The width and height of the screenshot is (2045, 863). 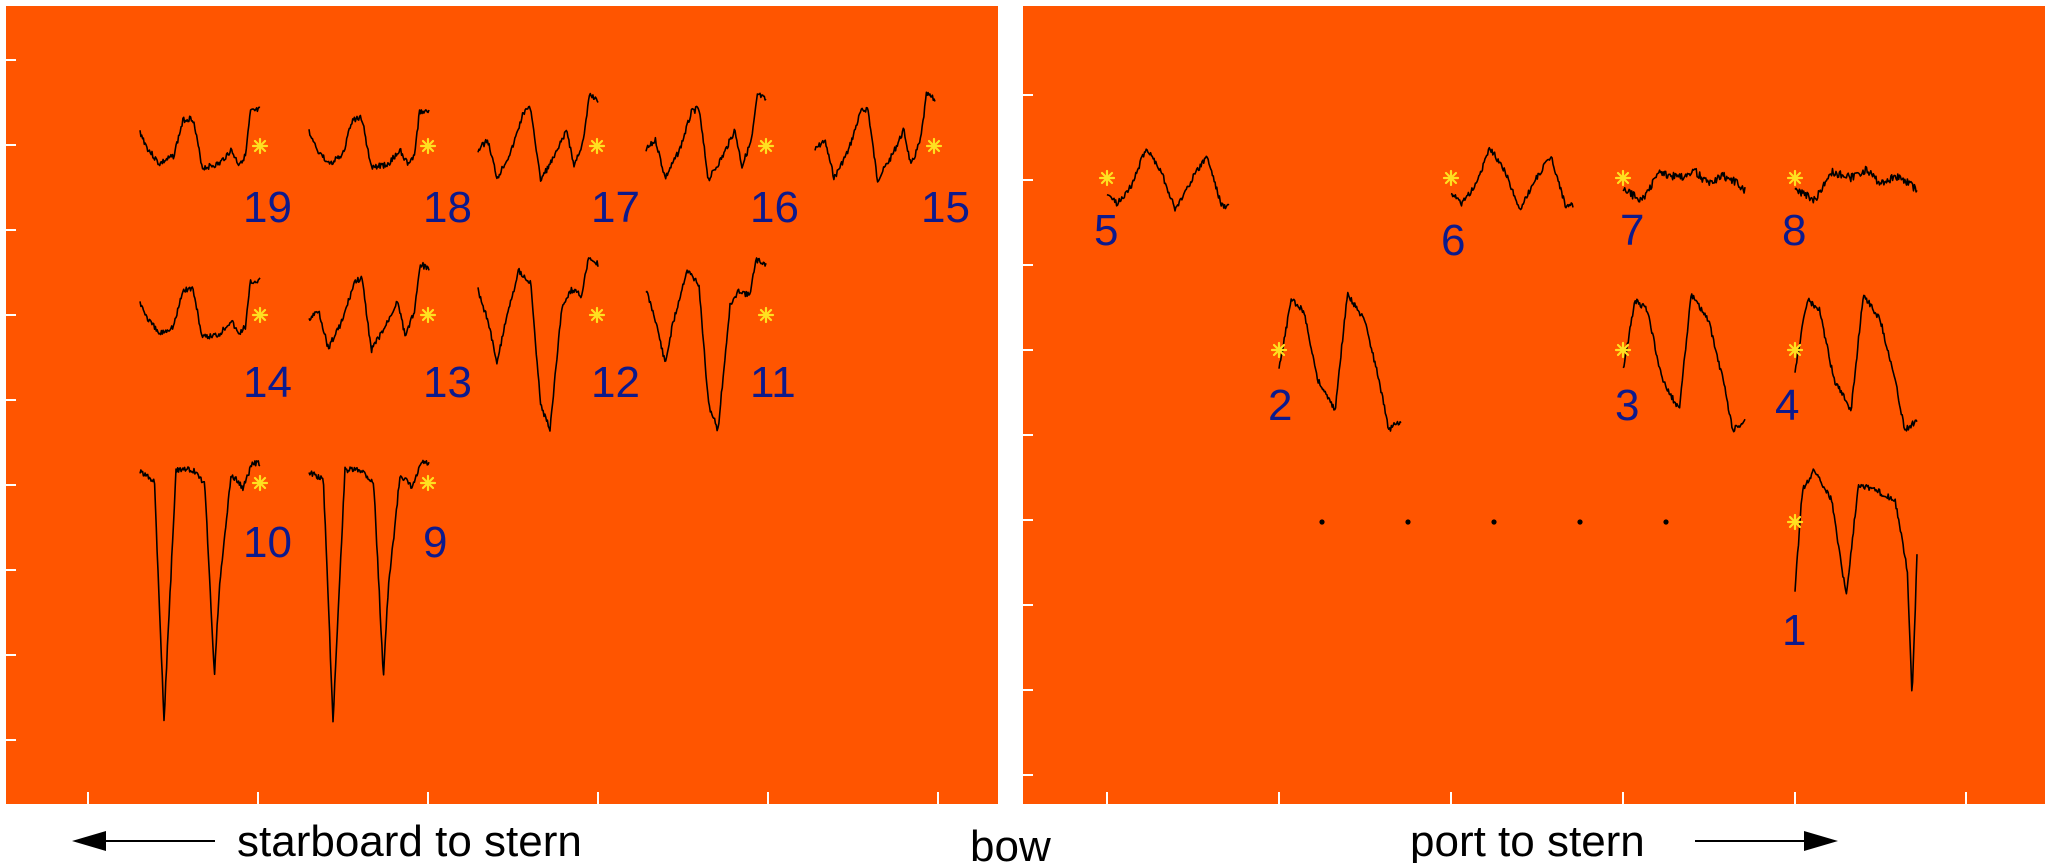 I want to click on right-arrow-icon, so click(x=1821, y=841).